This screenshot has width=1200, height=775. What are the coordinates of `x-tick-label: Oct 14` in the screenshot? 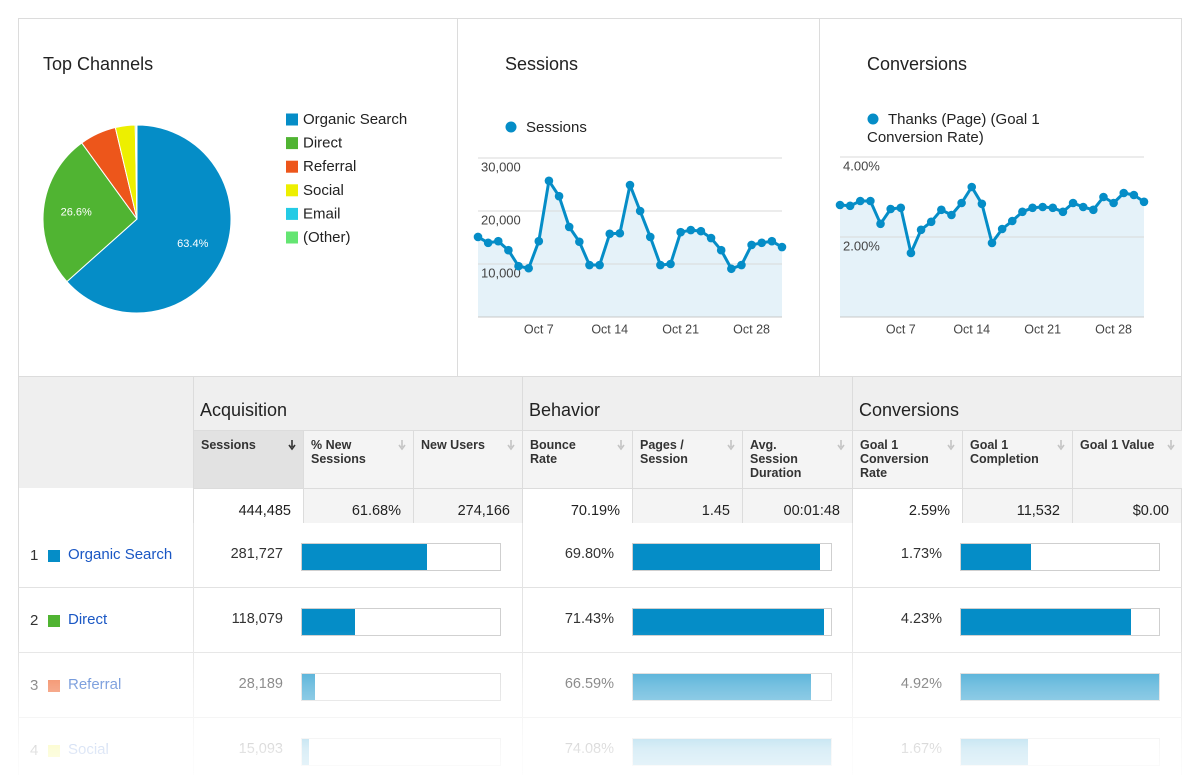 It's located at (971, 329).